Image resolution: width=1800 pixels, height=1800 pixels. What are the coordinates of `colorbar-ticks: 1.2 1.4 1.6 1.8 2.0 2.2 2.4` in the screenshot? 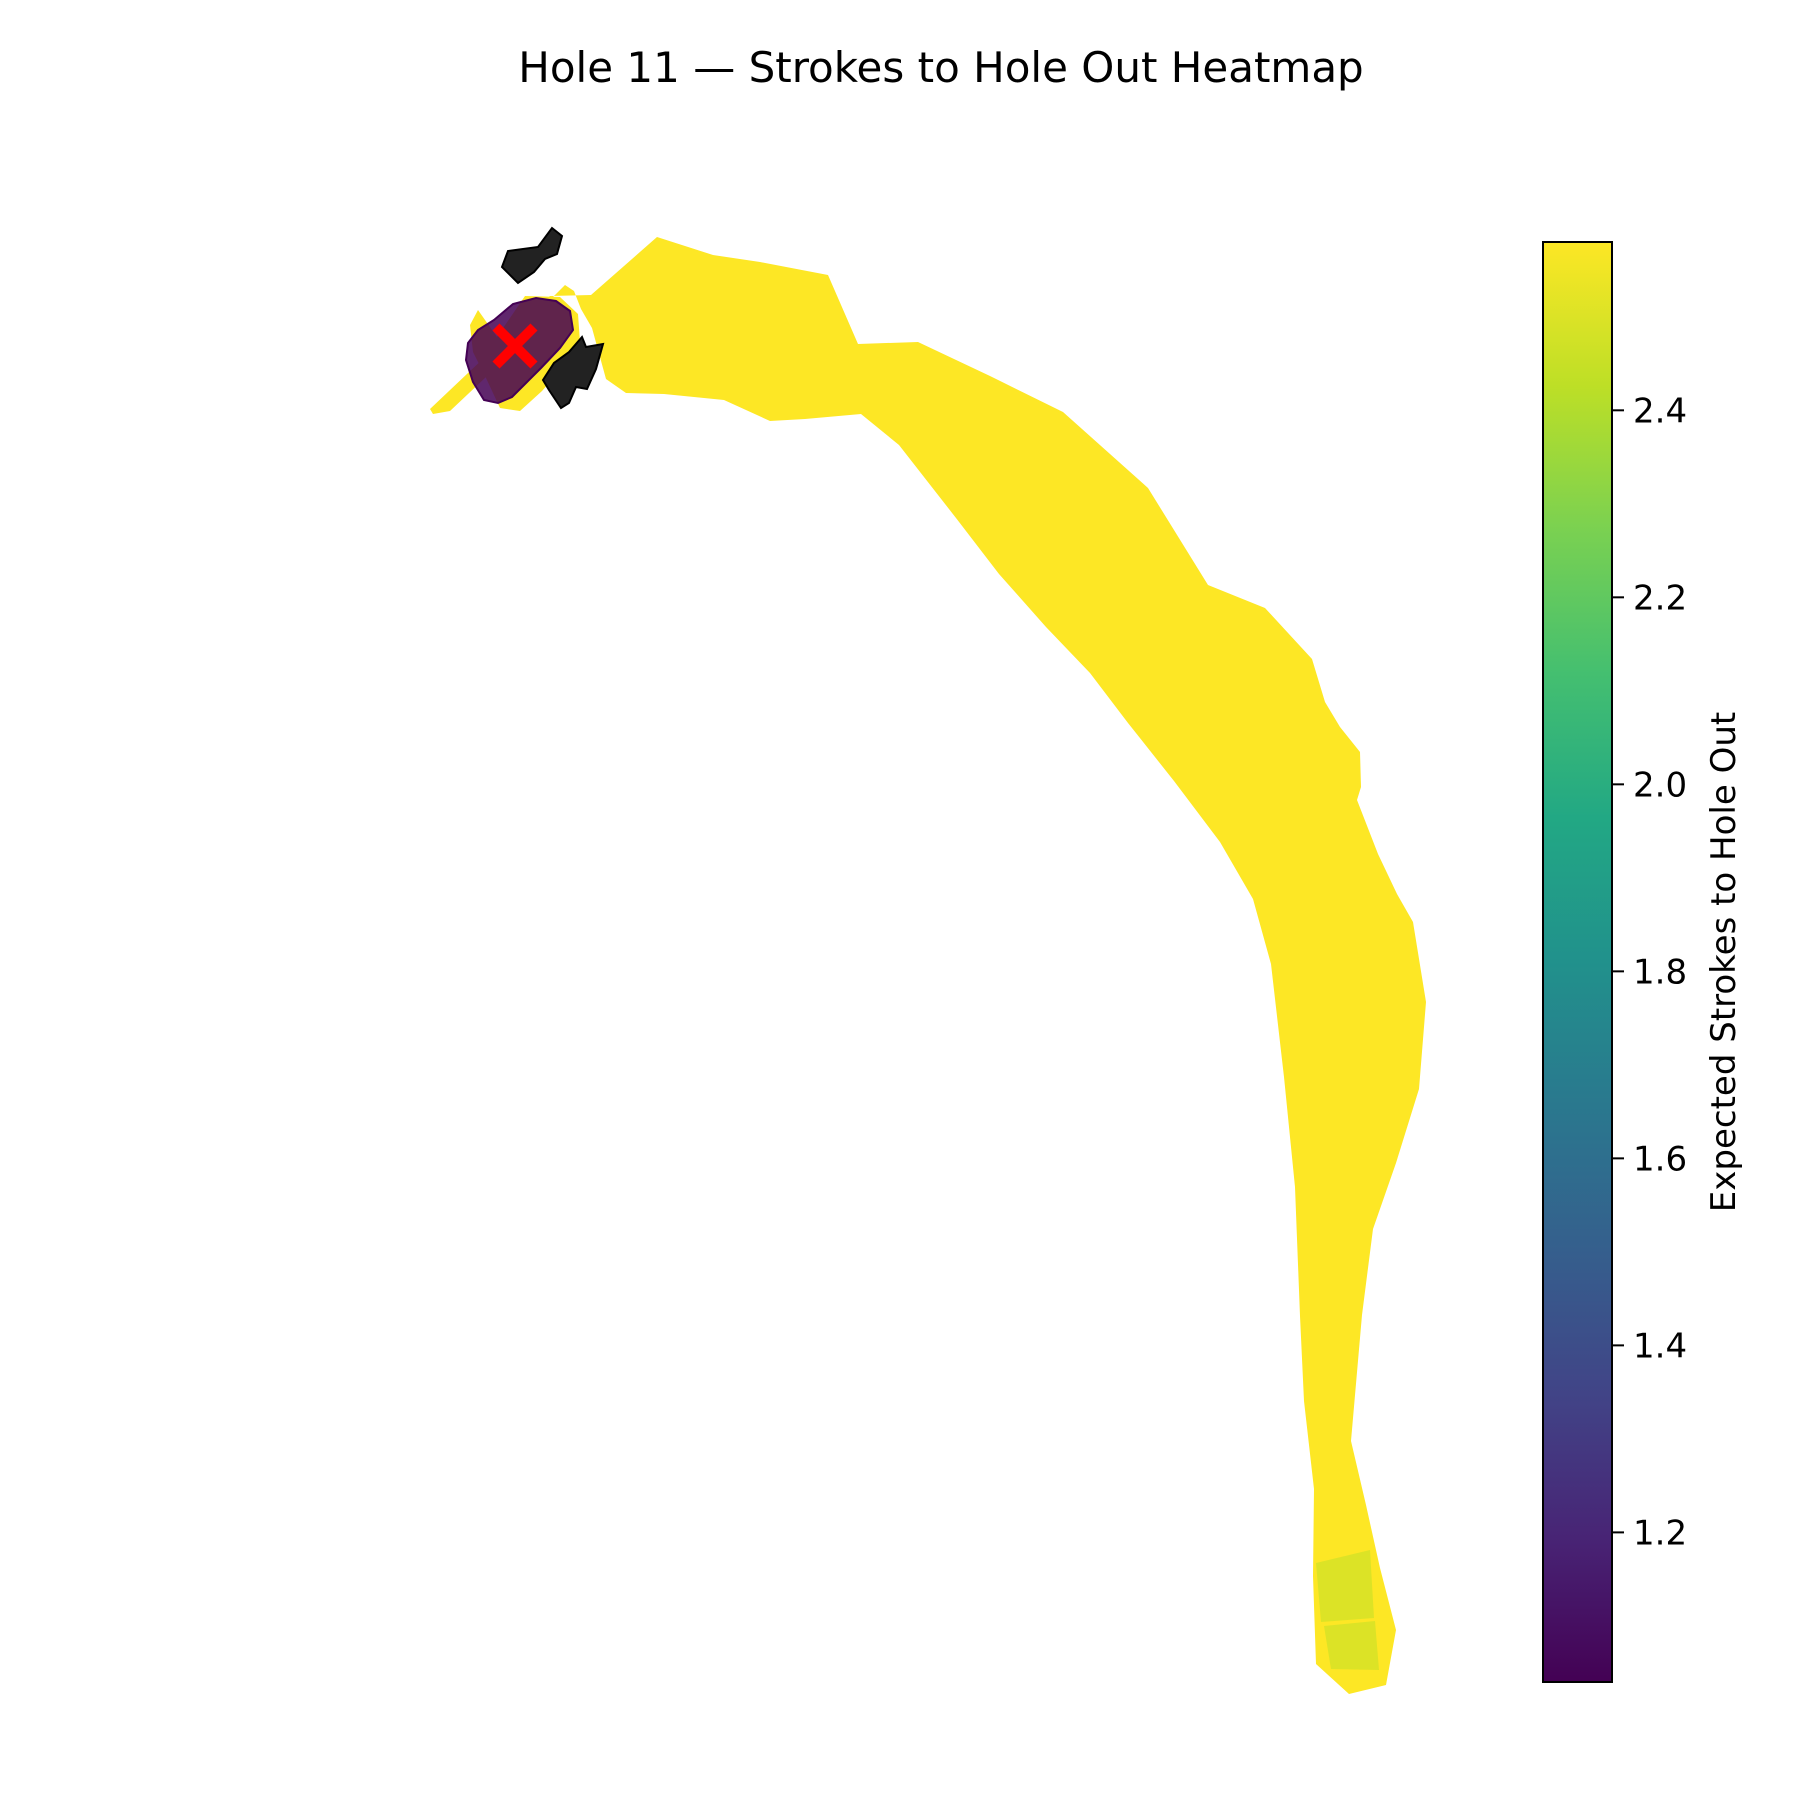 It's located at (1649, 972).